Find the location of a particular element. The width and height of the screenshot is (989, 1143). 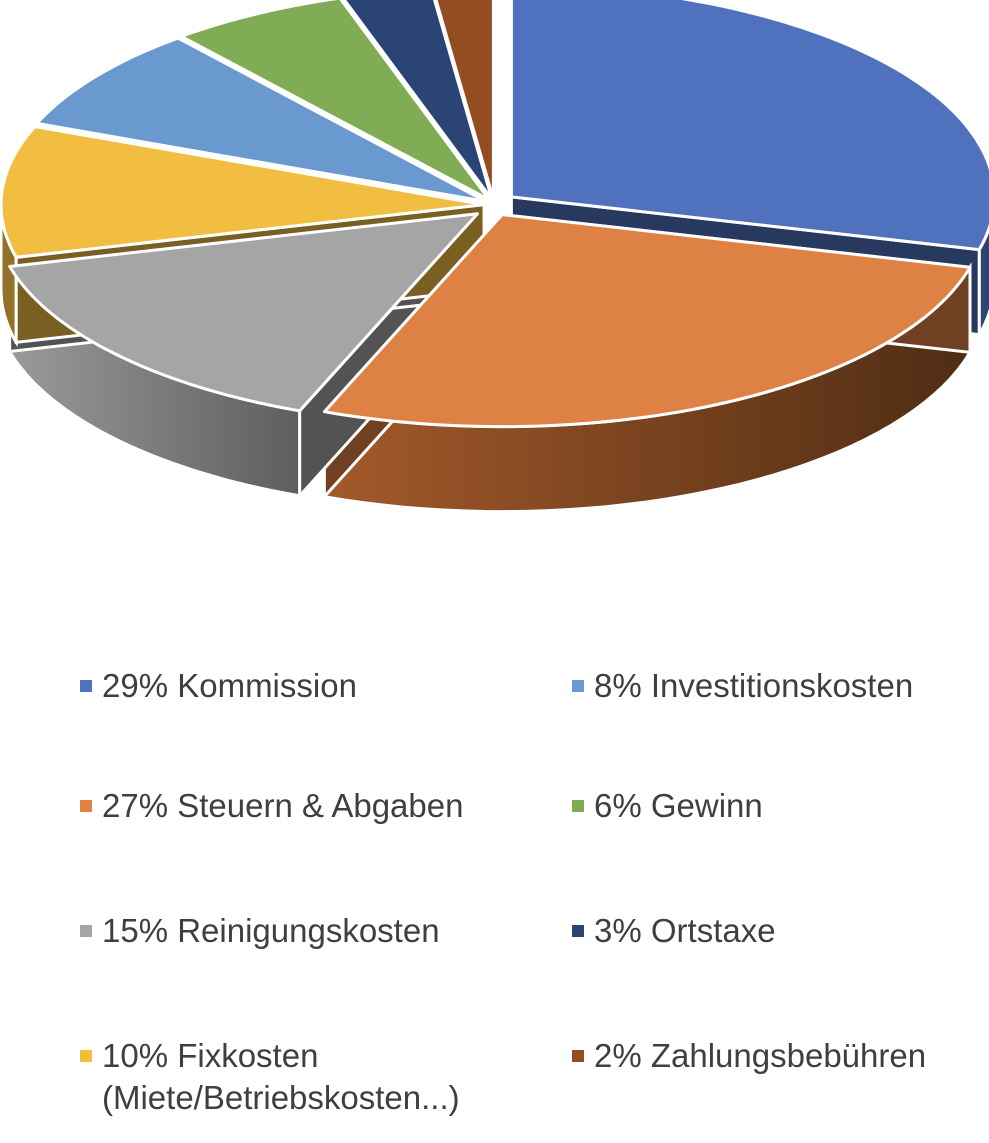

pie-slice-gewinn is located at coordinates (335, 101).